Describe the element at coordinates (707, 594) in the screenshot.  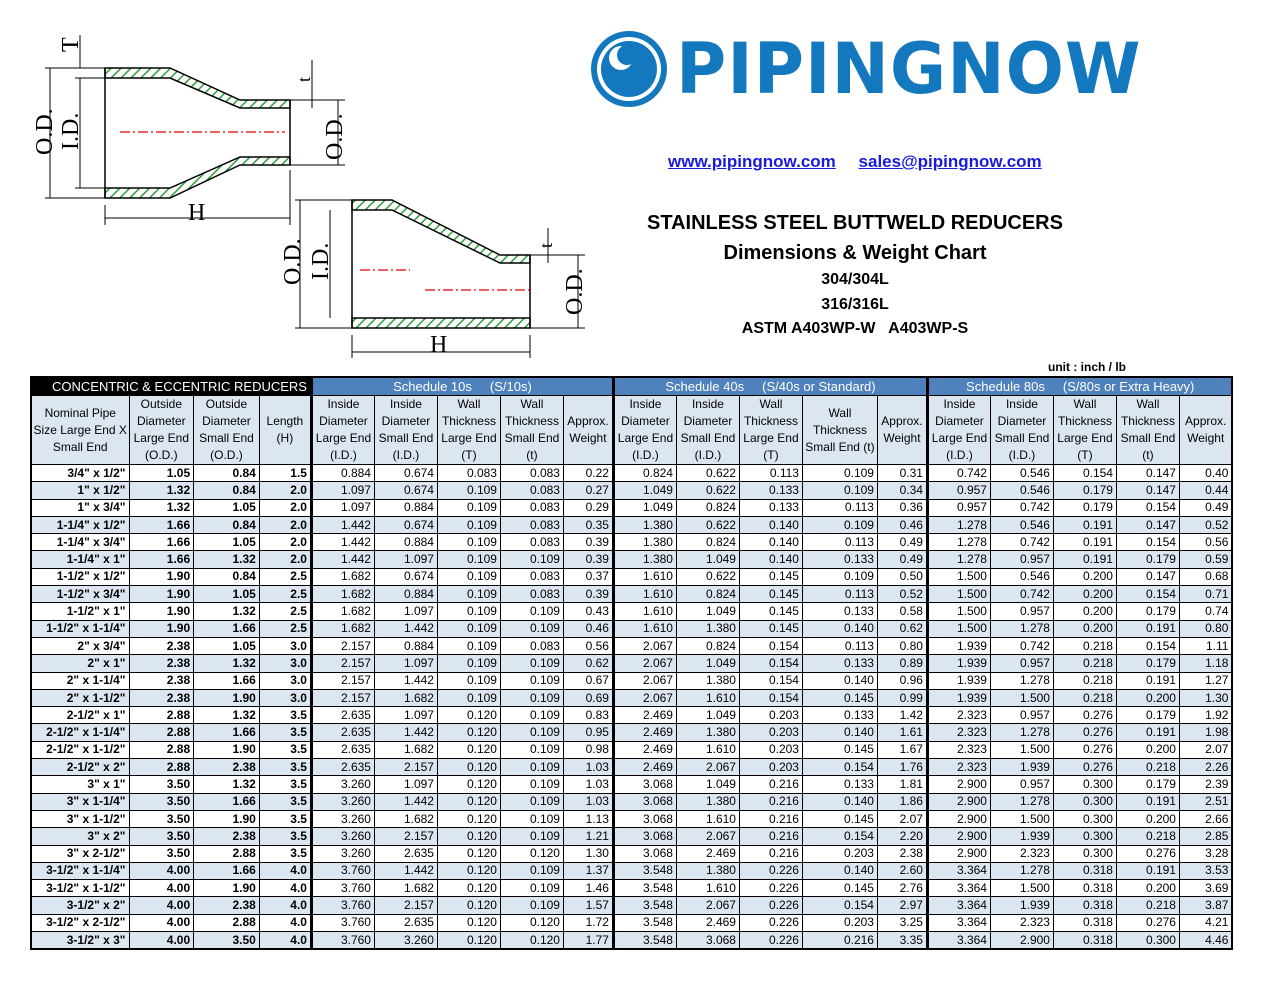
I see `table-cell: 0.824` at that location.